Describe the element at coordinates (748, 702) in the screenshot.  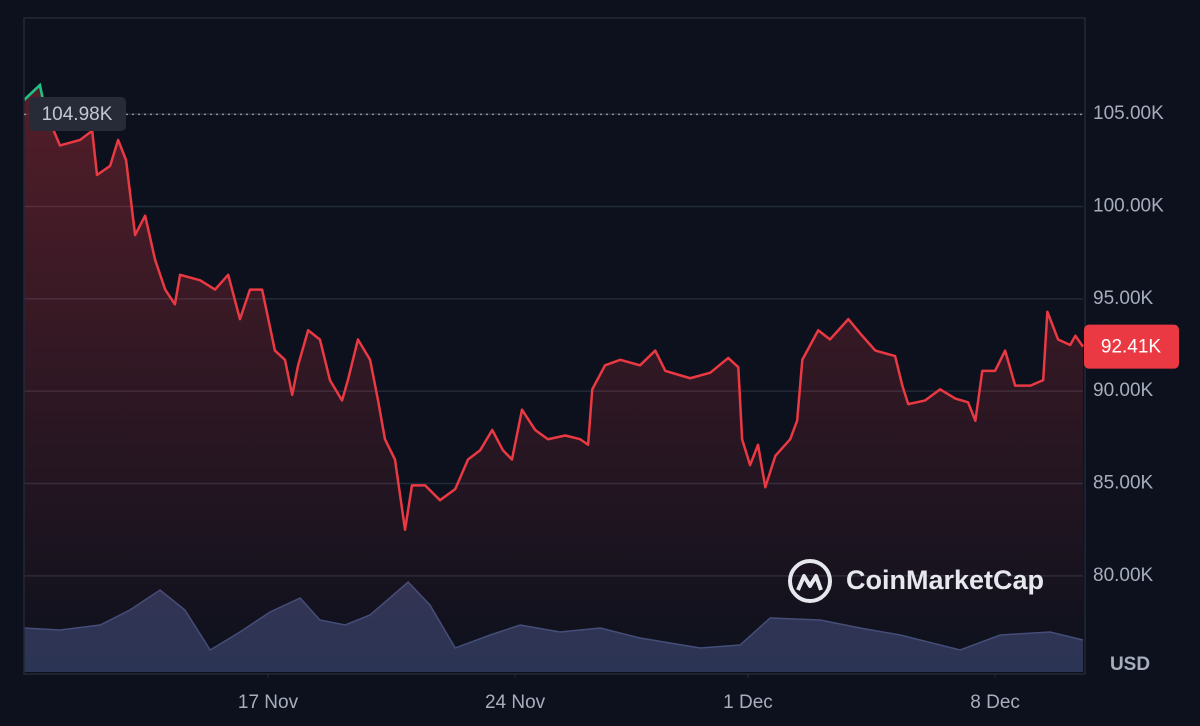
I see `x-tick-label: 1 Dec` at that location.